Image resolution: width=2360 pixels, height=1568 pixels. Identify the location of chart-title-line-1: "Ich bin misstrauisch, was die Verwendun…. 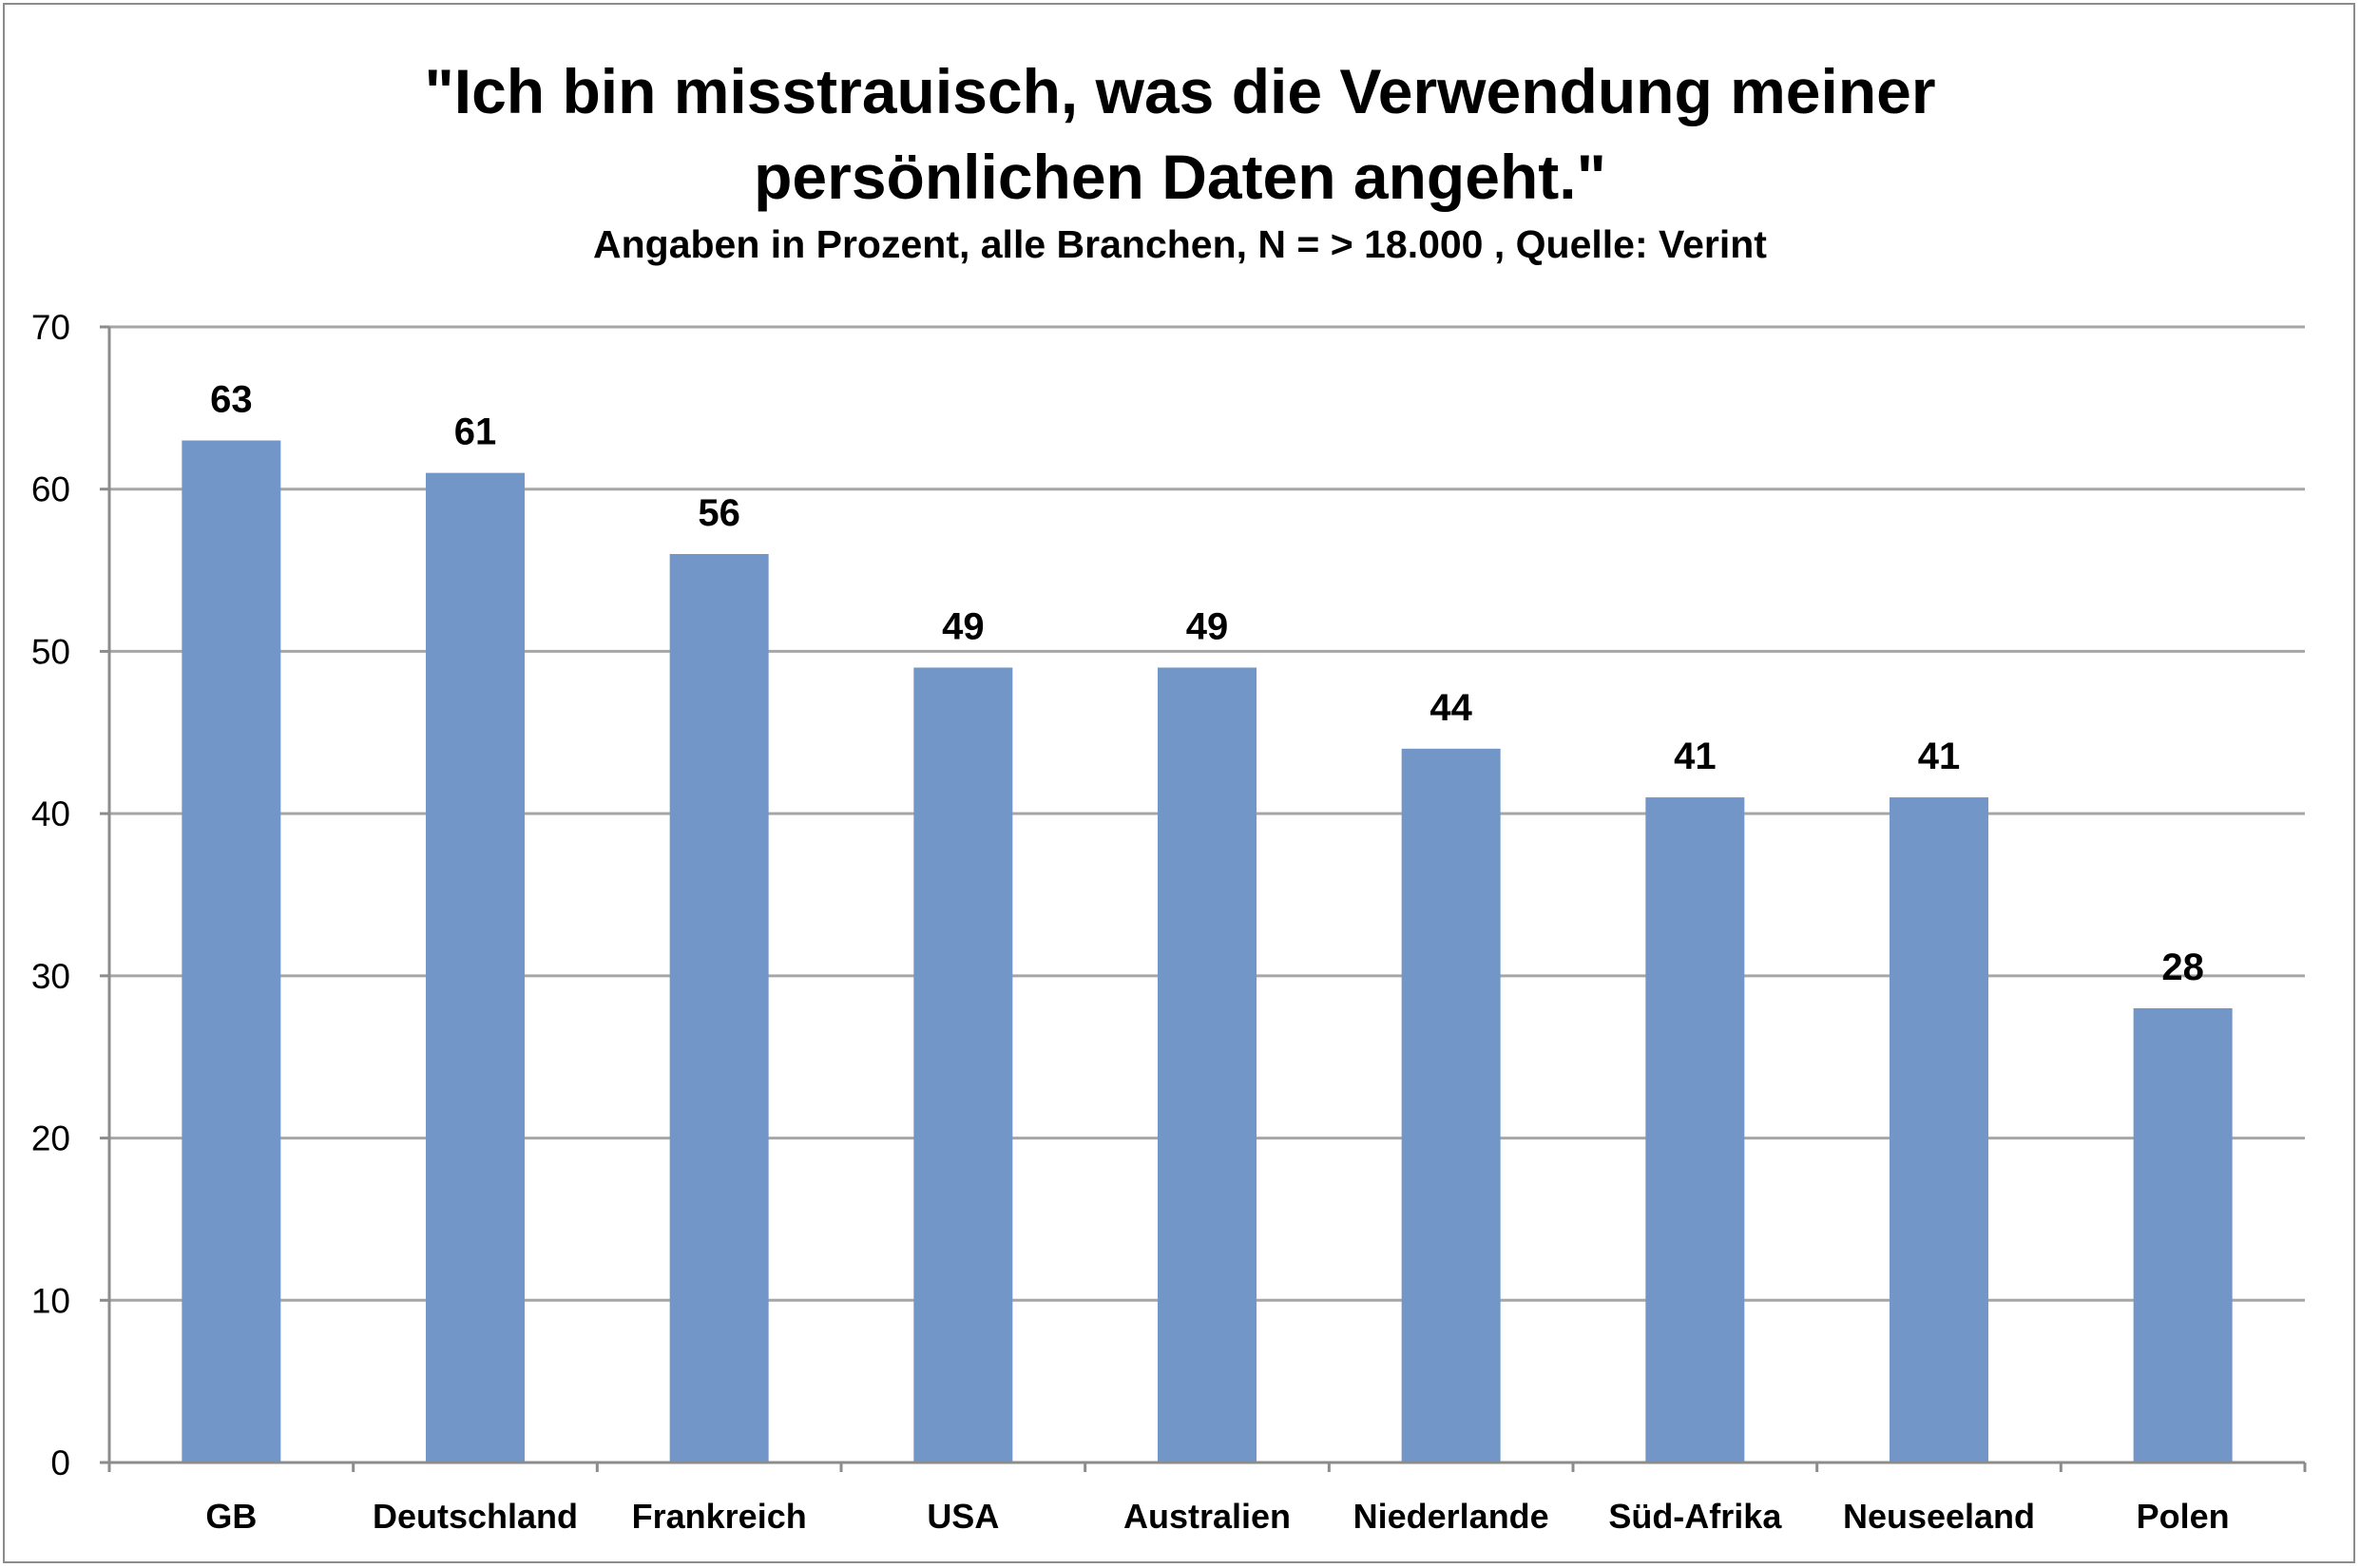
(1180, 91).